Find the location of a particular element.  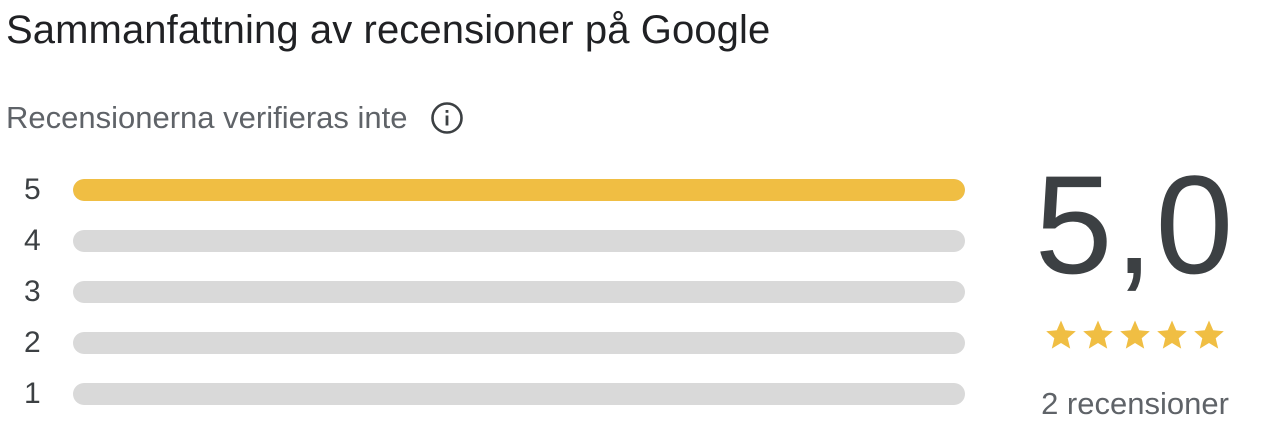

average-score: 5,0 is located at coordinates (1135, 224).